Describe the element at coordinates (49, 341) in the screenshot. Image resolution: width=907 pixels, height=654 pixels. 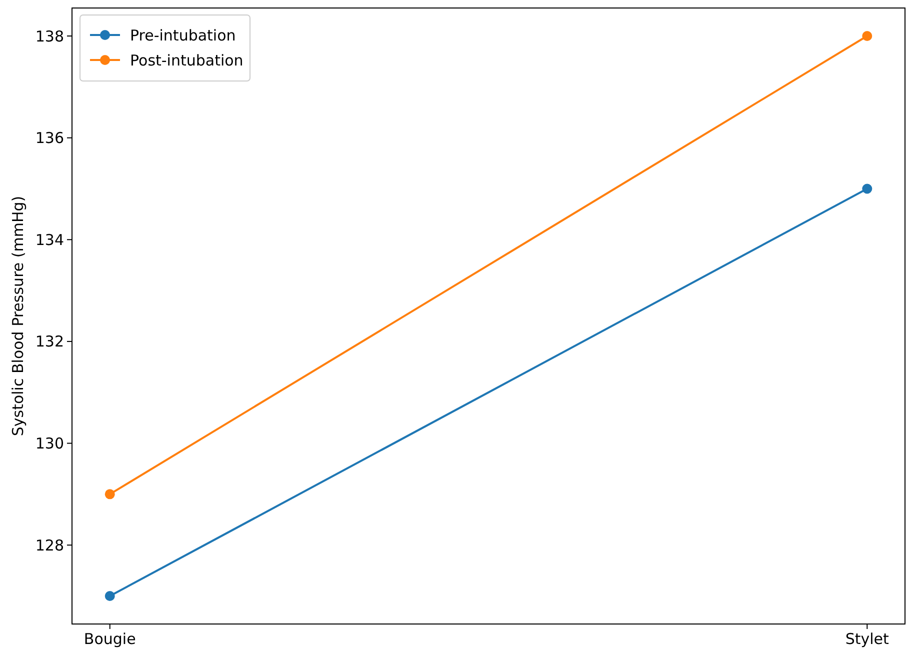
I see `y-tick-label: 132` at that location.